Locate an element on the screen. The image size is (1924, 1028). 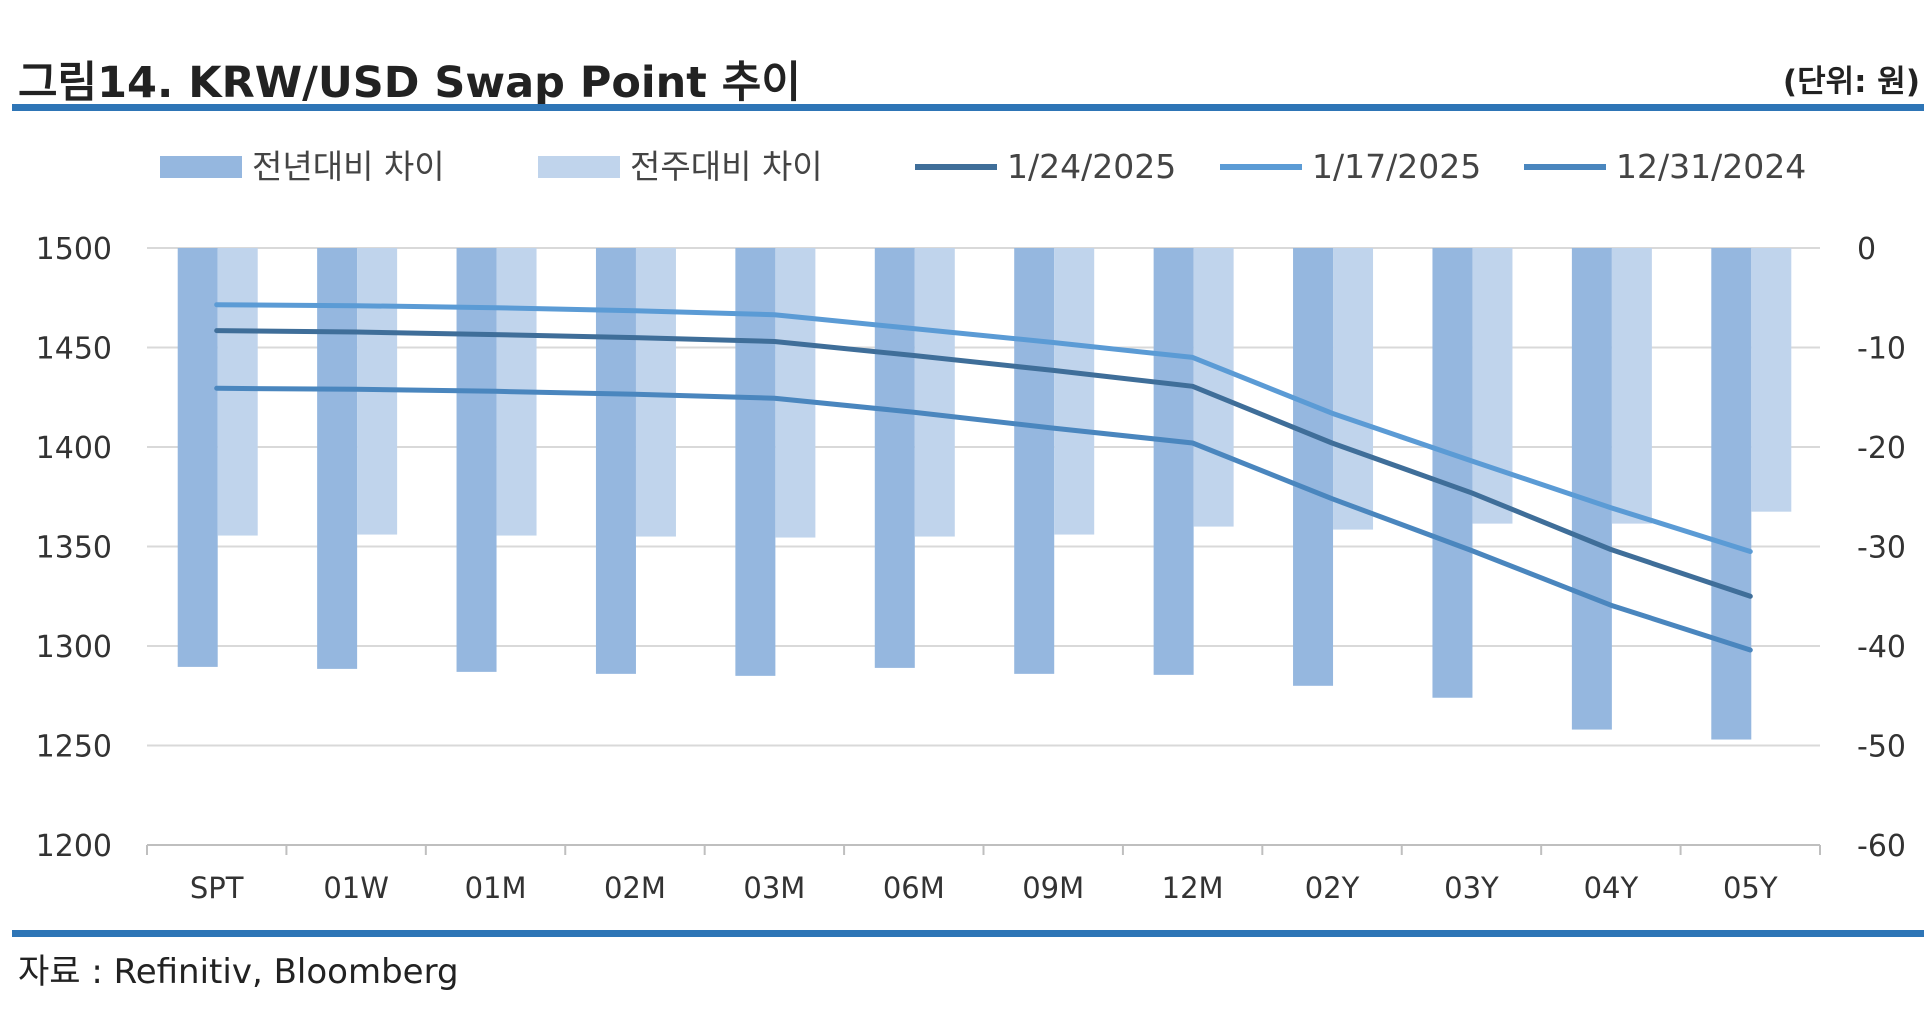
top-divider is located at coordinates (968, 107).